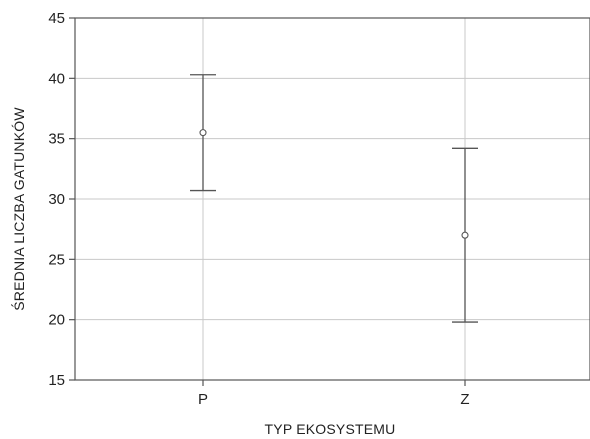 This screenshot has width=590, height=439. What do you see at coordinates (56, 380) in the screenshot?
I see `y-tick-label: 15` at bounding box center [56, 380].